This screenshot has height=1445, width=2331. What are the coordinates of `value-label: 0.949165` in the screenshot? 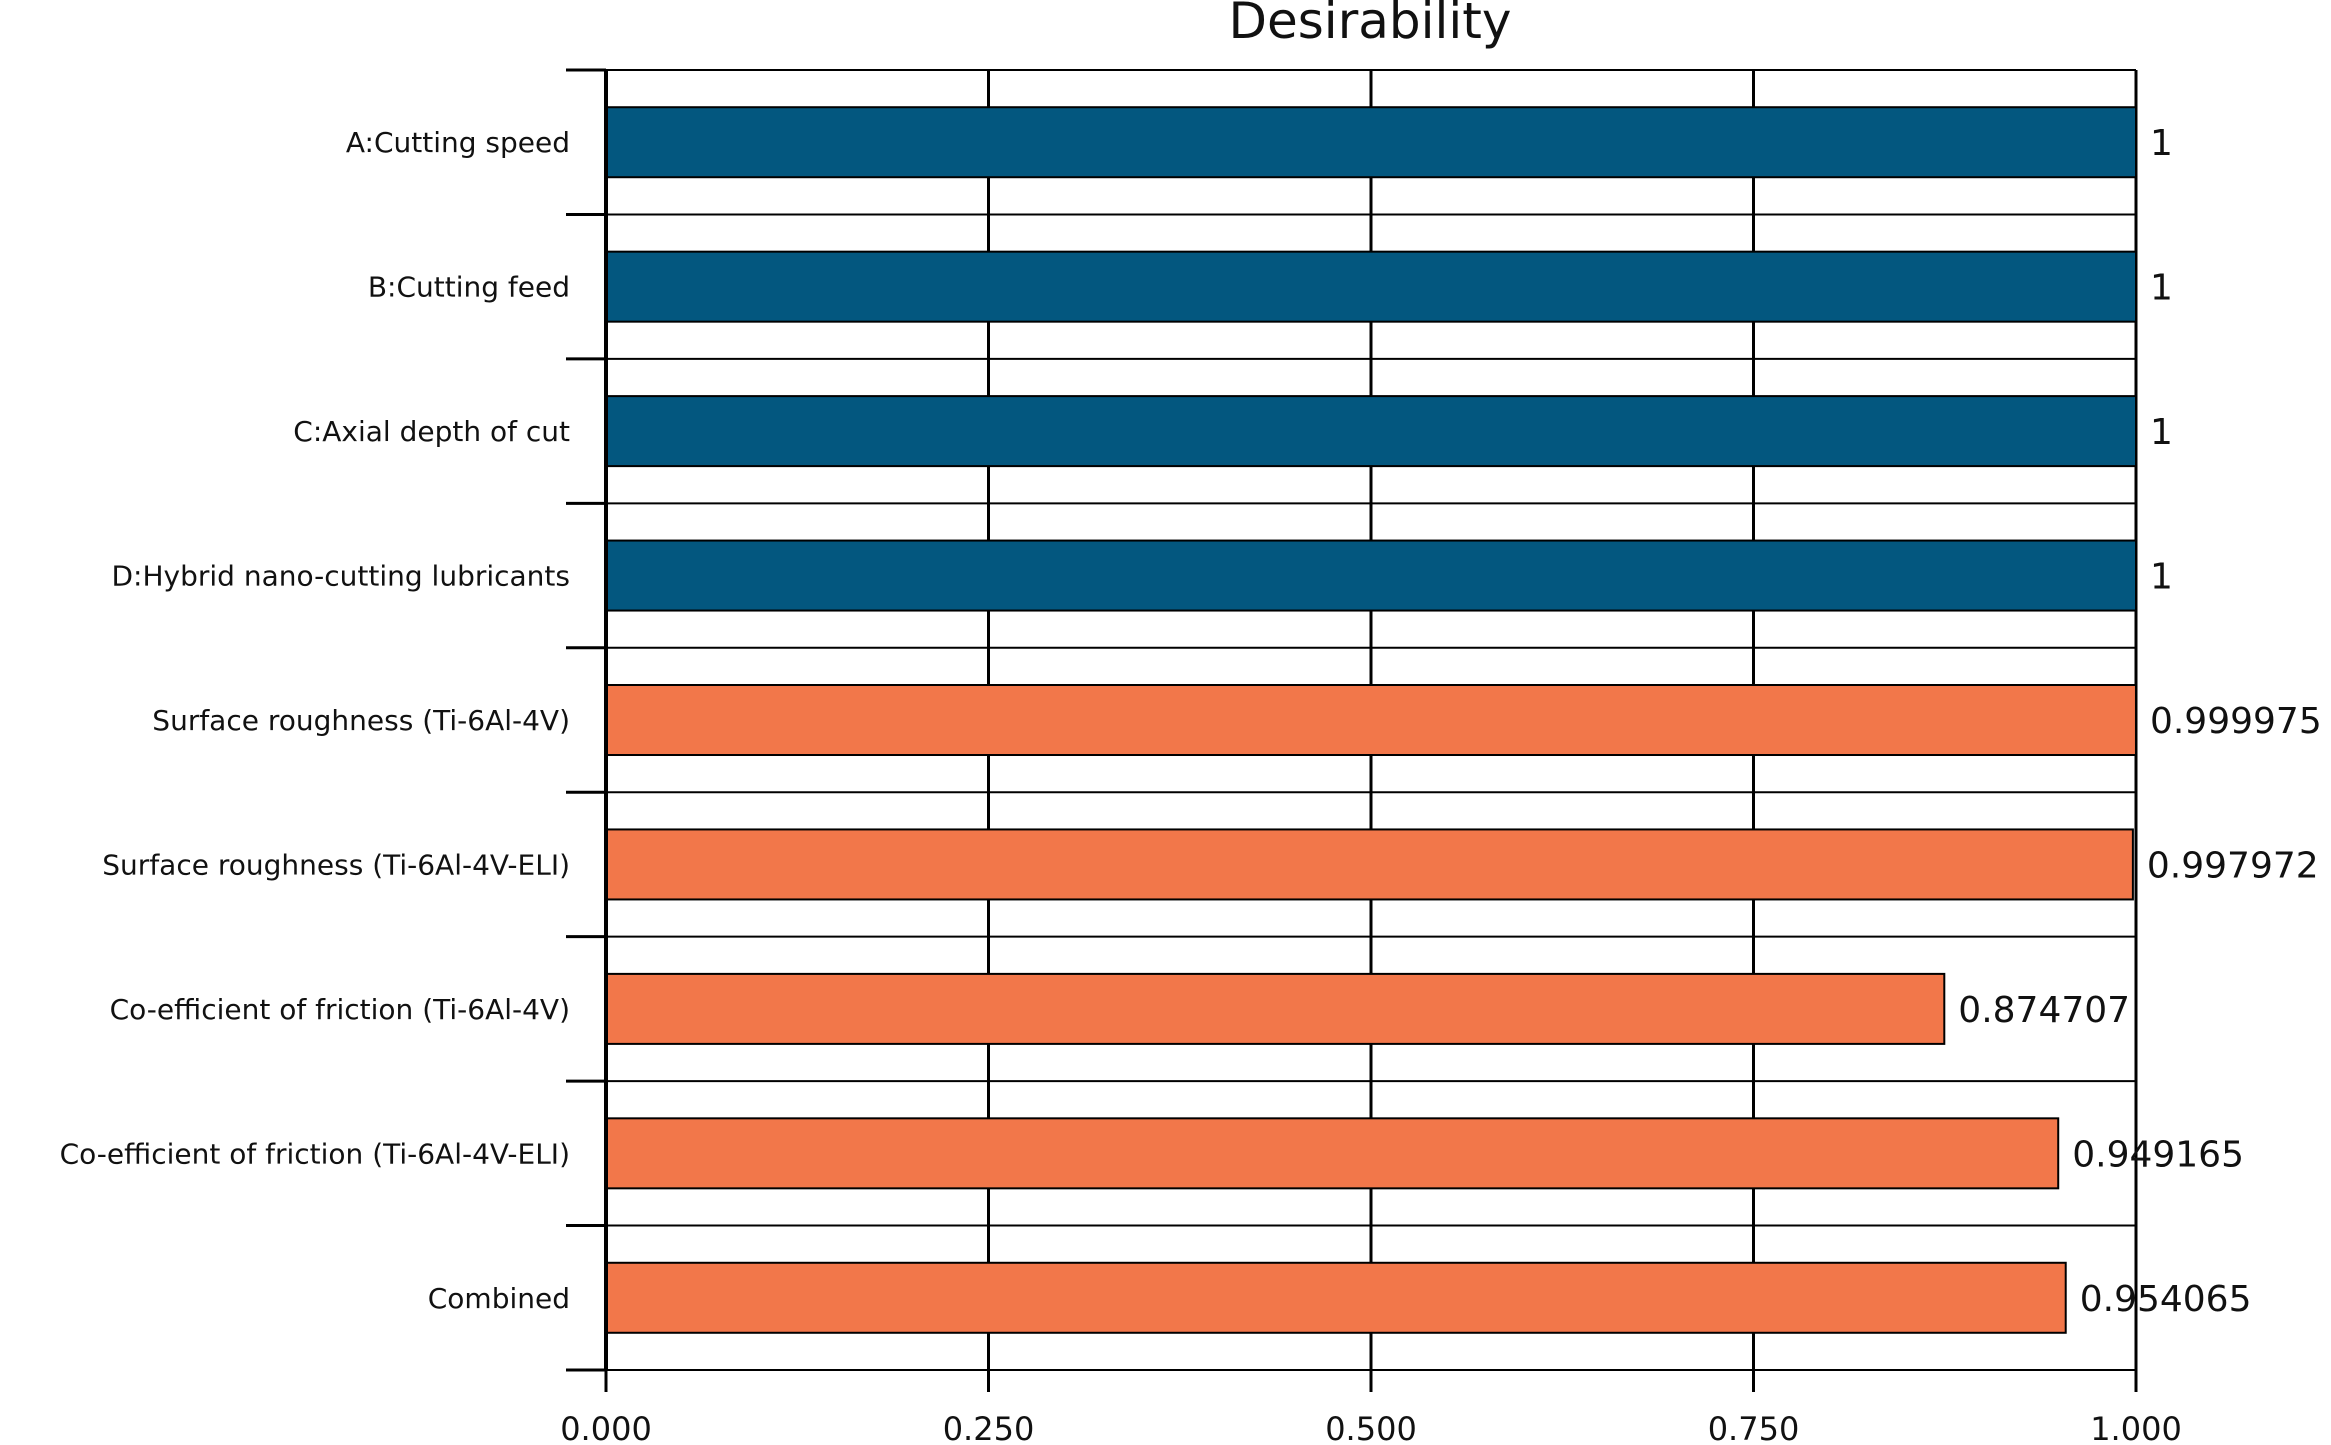 It's located at (2158, 1154).